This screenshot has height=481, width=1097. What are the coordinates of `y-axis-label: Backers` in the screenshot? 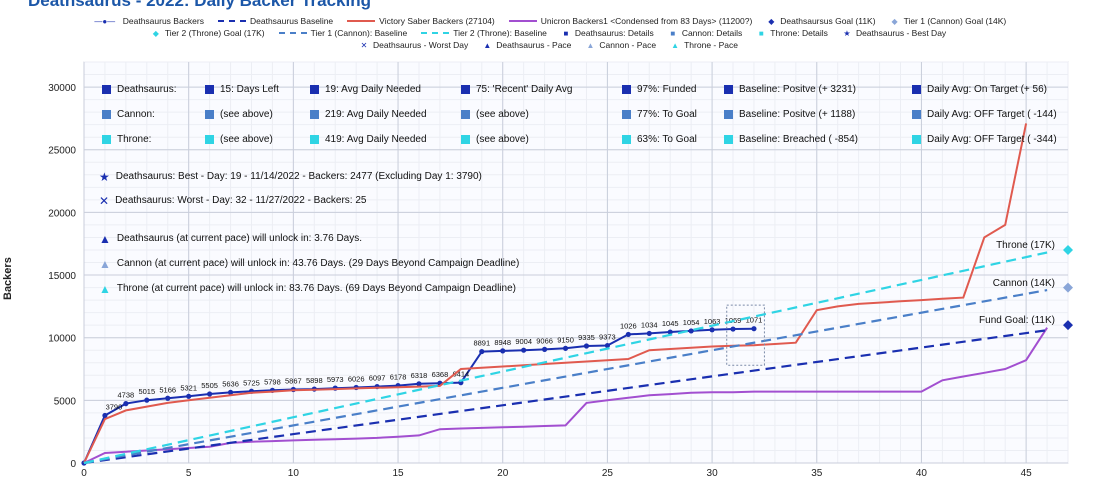 It's located at (8, 278).